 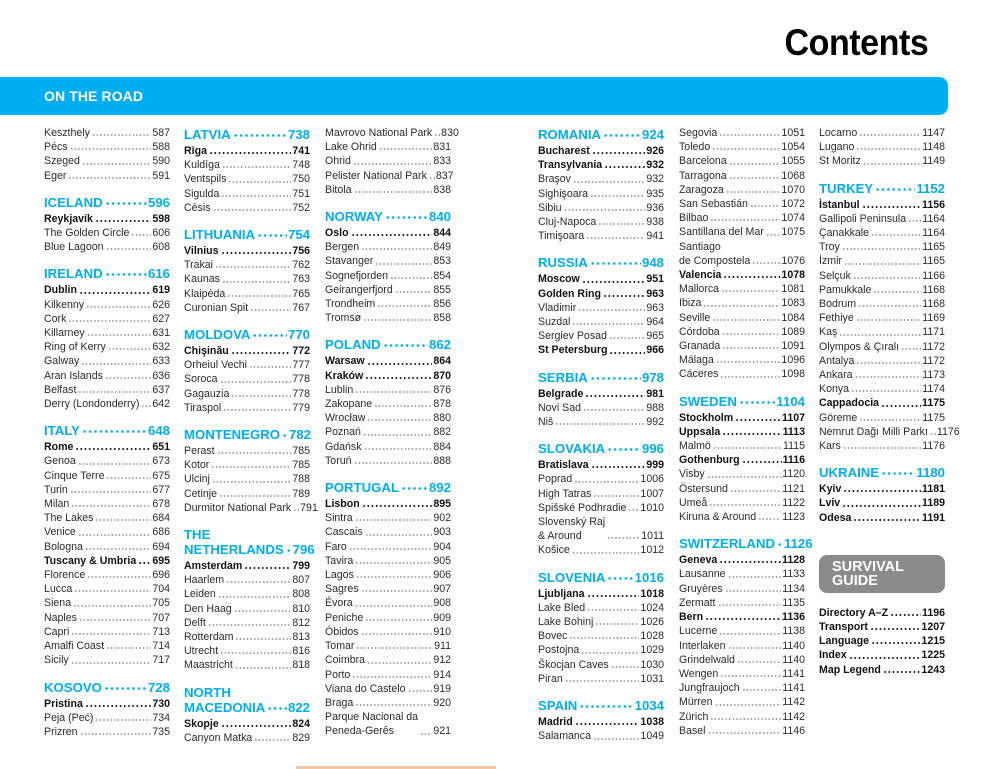 What do you see at coordinates (107, 404) in the screenshot?
I see `toc-entry: Derry (Londonderry) 642` at bounding box center [107, 404].